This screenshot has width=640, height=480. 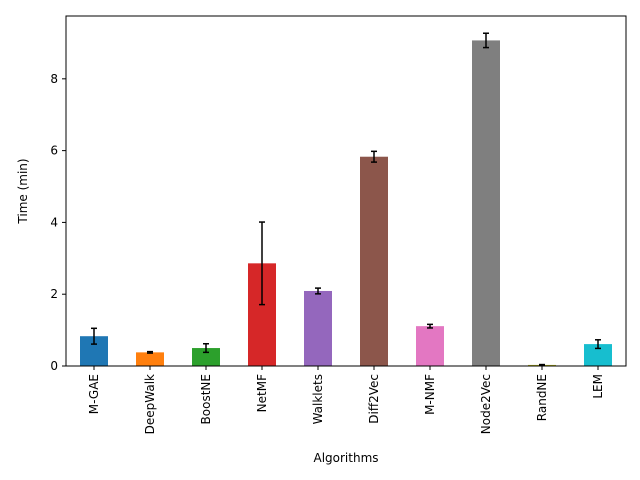 I want to click on x-tick-label: DeepWalk, so click(x=150, y=404).